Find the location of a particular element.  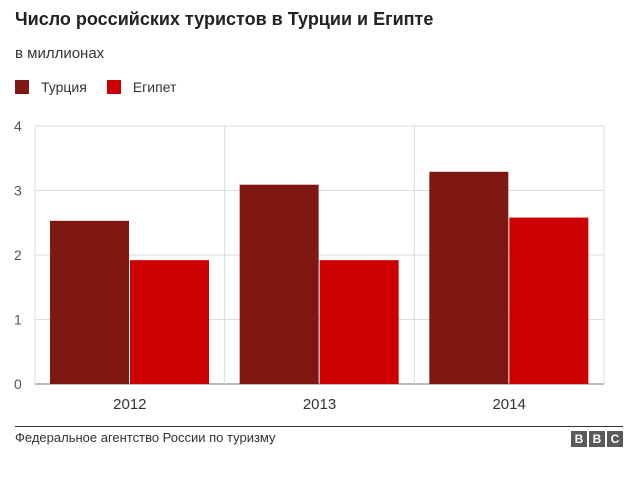

legend-item-egypt: Египет is located at coordinates (141, 87).